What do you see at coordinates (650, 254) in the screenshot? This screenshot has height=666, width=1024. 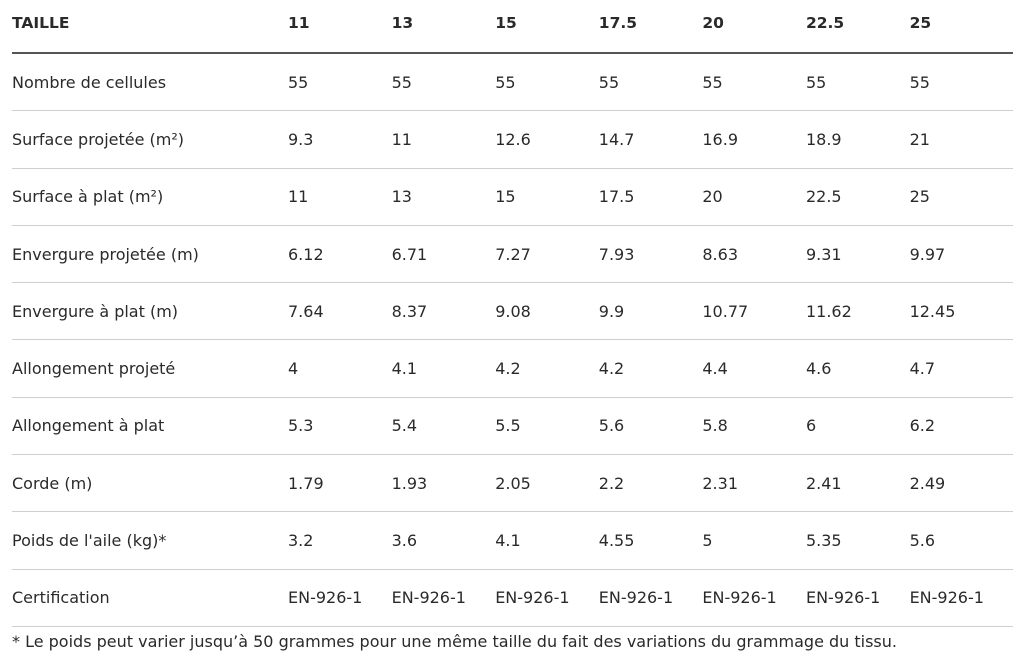 I see `spec-value: 7.93` at bounding box center [650, 254].